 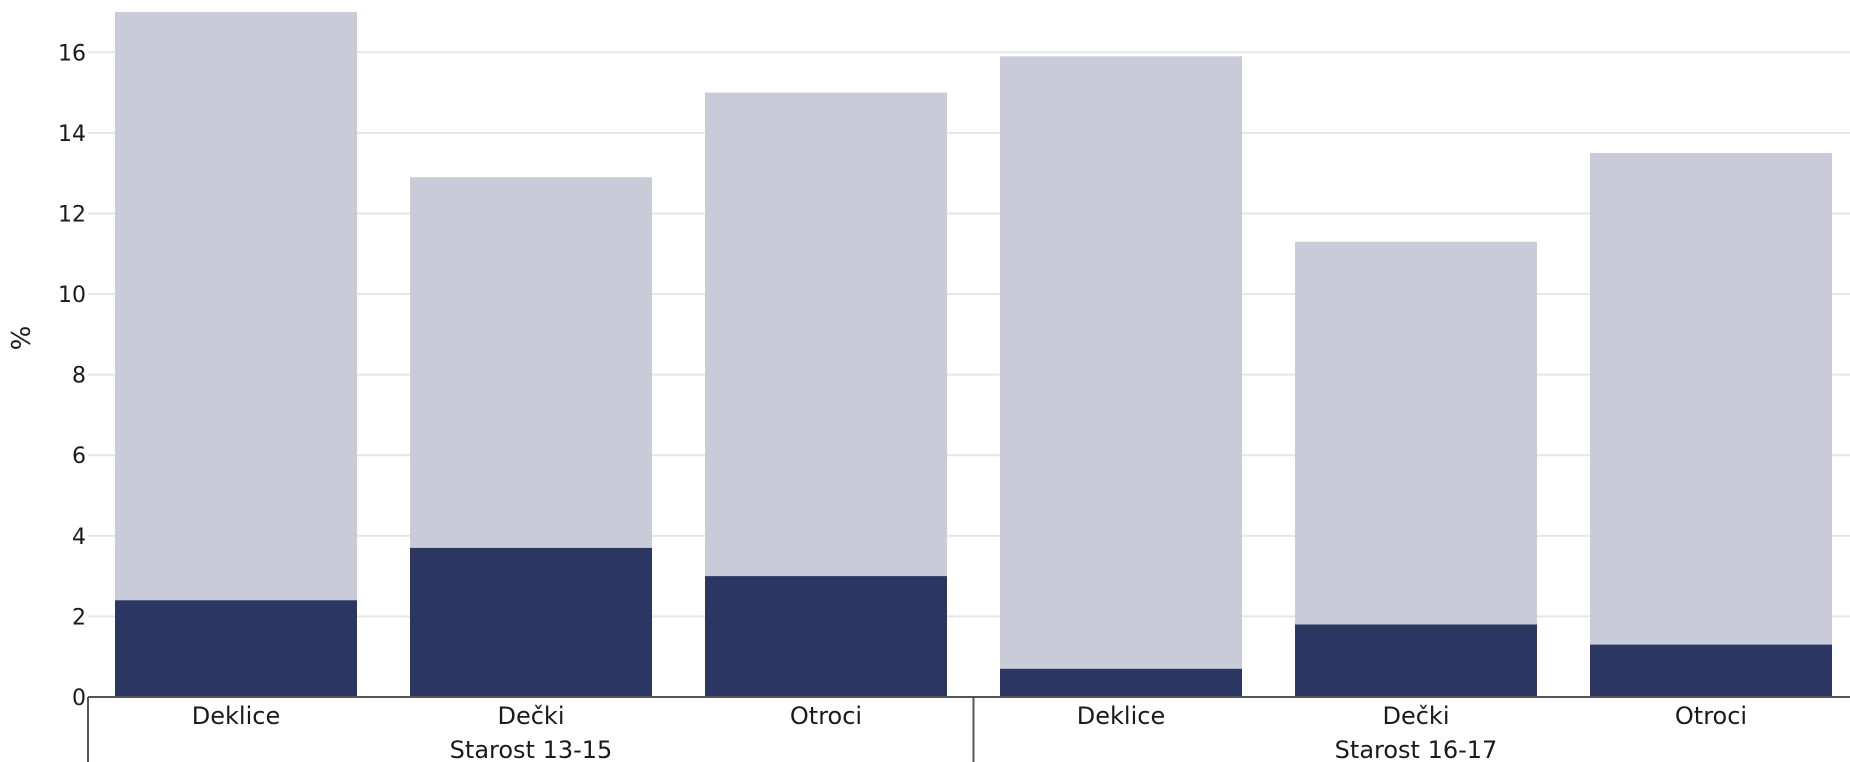 I want to click on y-axis-ticks: 0 2 4 6 8 10 12 14 16, so click(x=72, y=376).